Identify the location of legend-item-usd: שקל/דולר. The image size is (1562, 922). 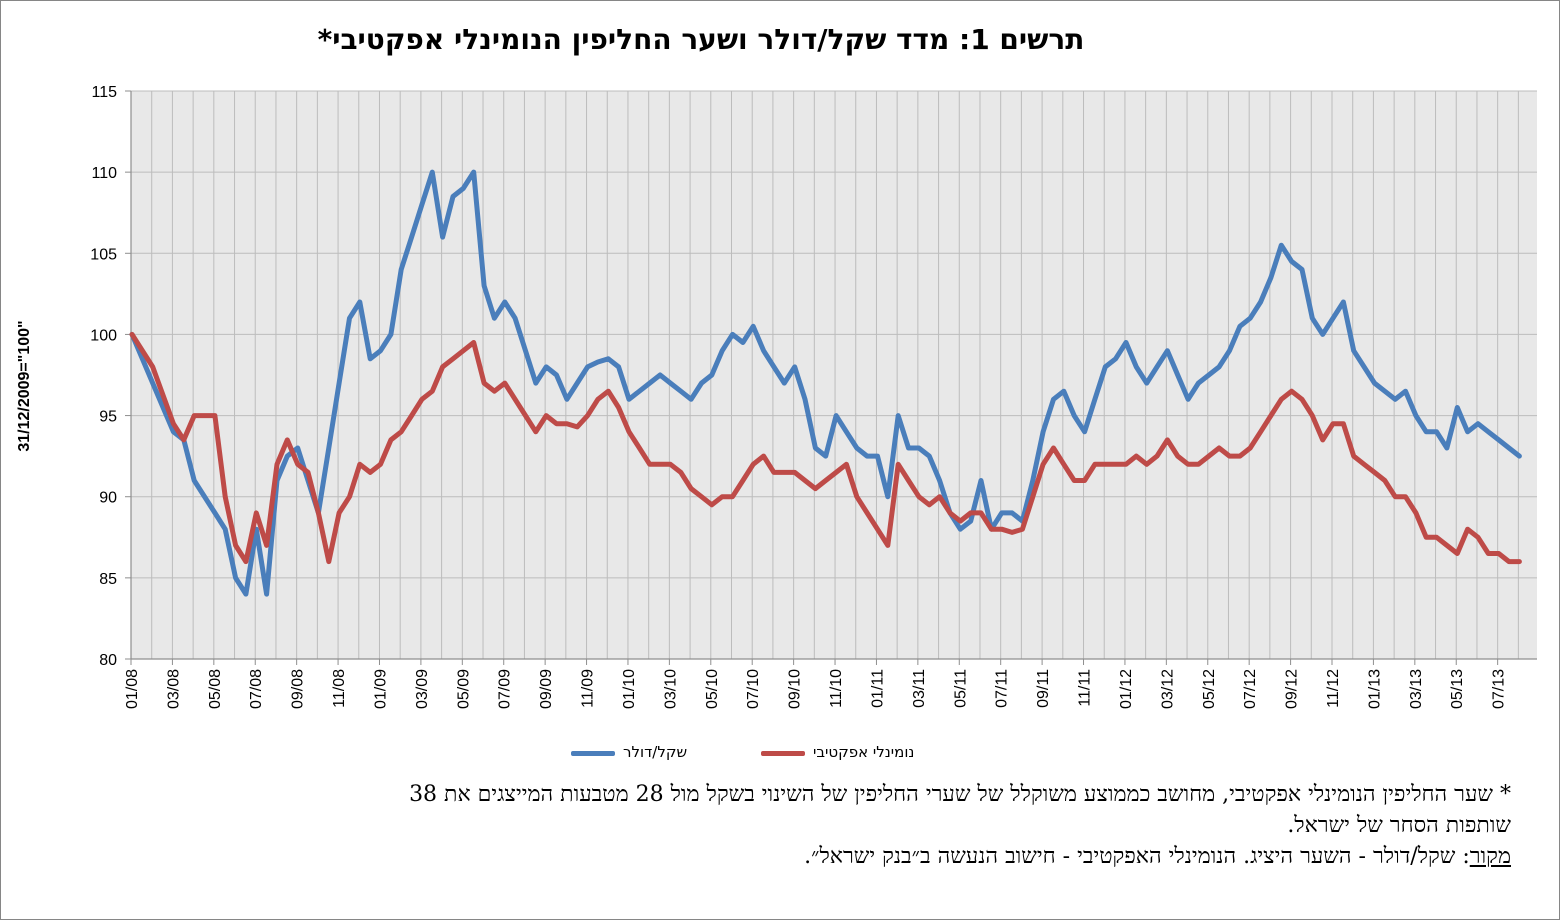
(651, 753).